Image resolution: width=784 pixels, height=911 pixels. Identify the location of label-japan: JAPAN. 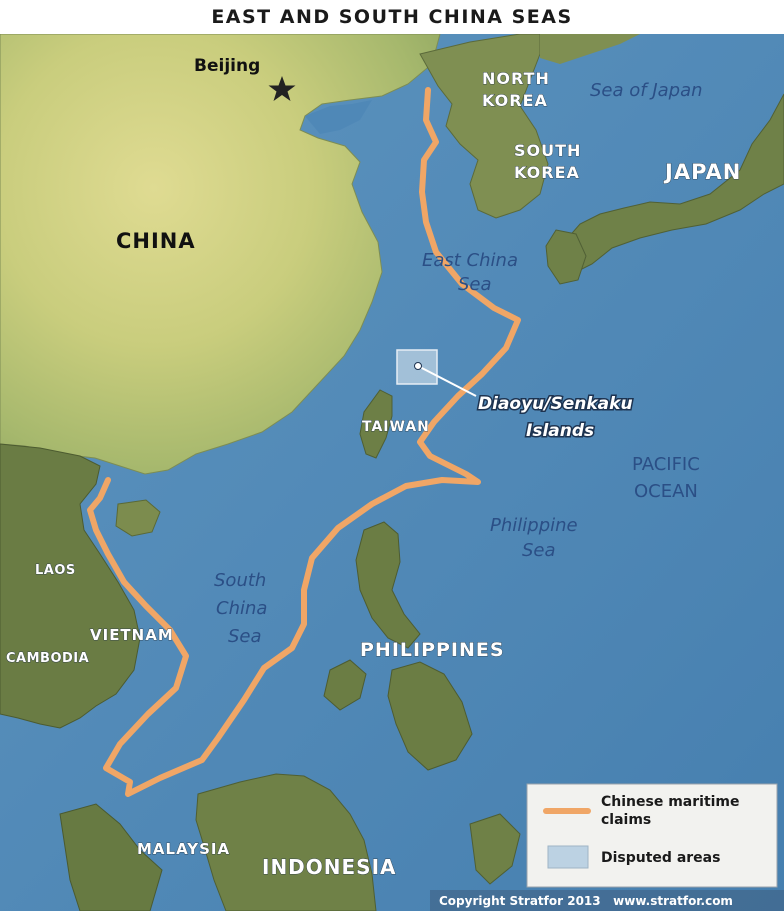
(702, 172).